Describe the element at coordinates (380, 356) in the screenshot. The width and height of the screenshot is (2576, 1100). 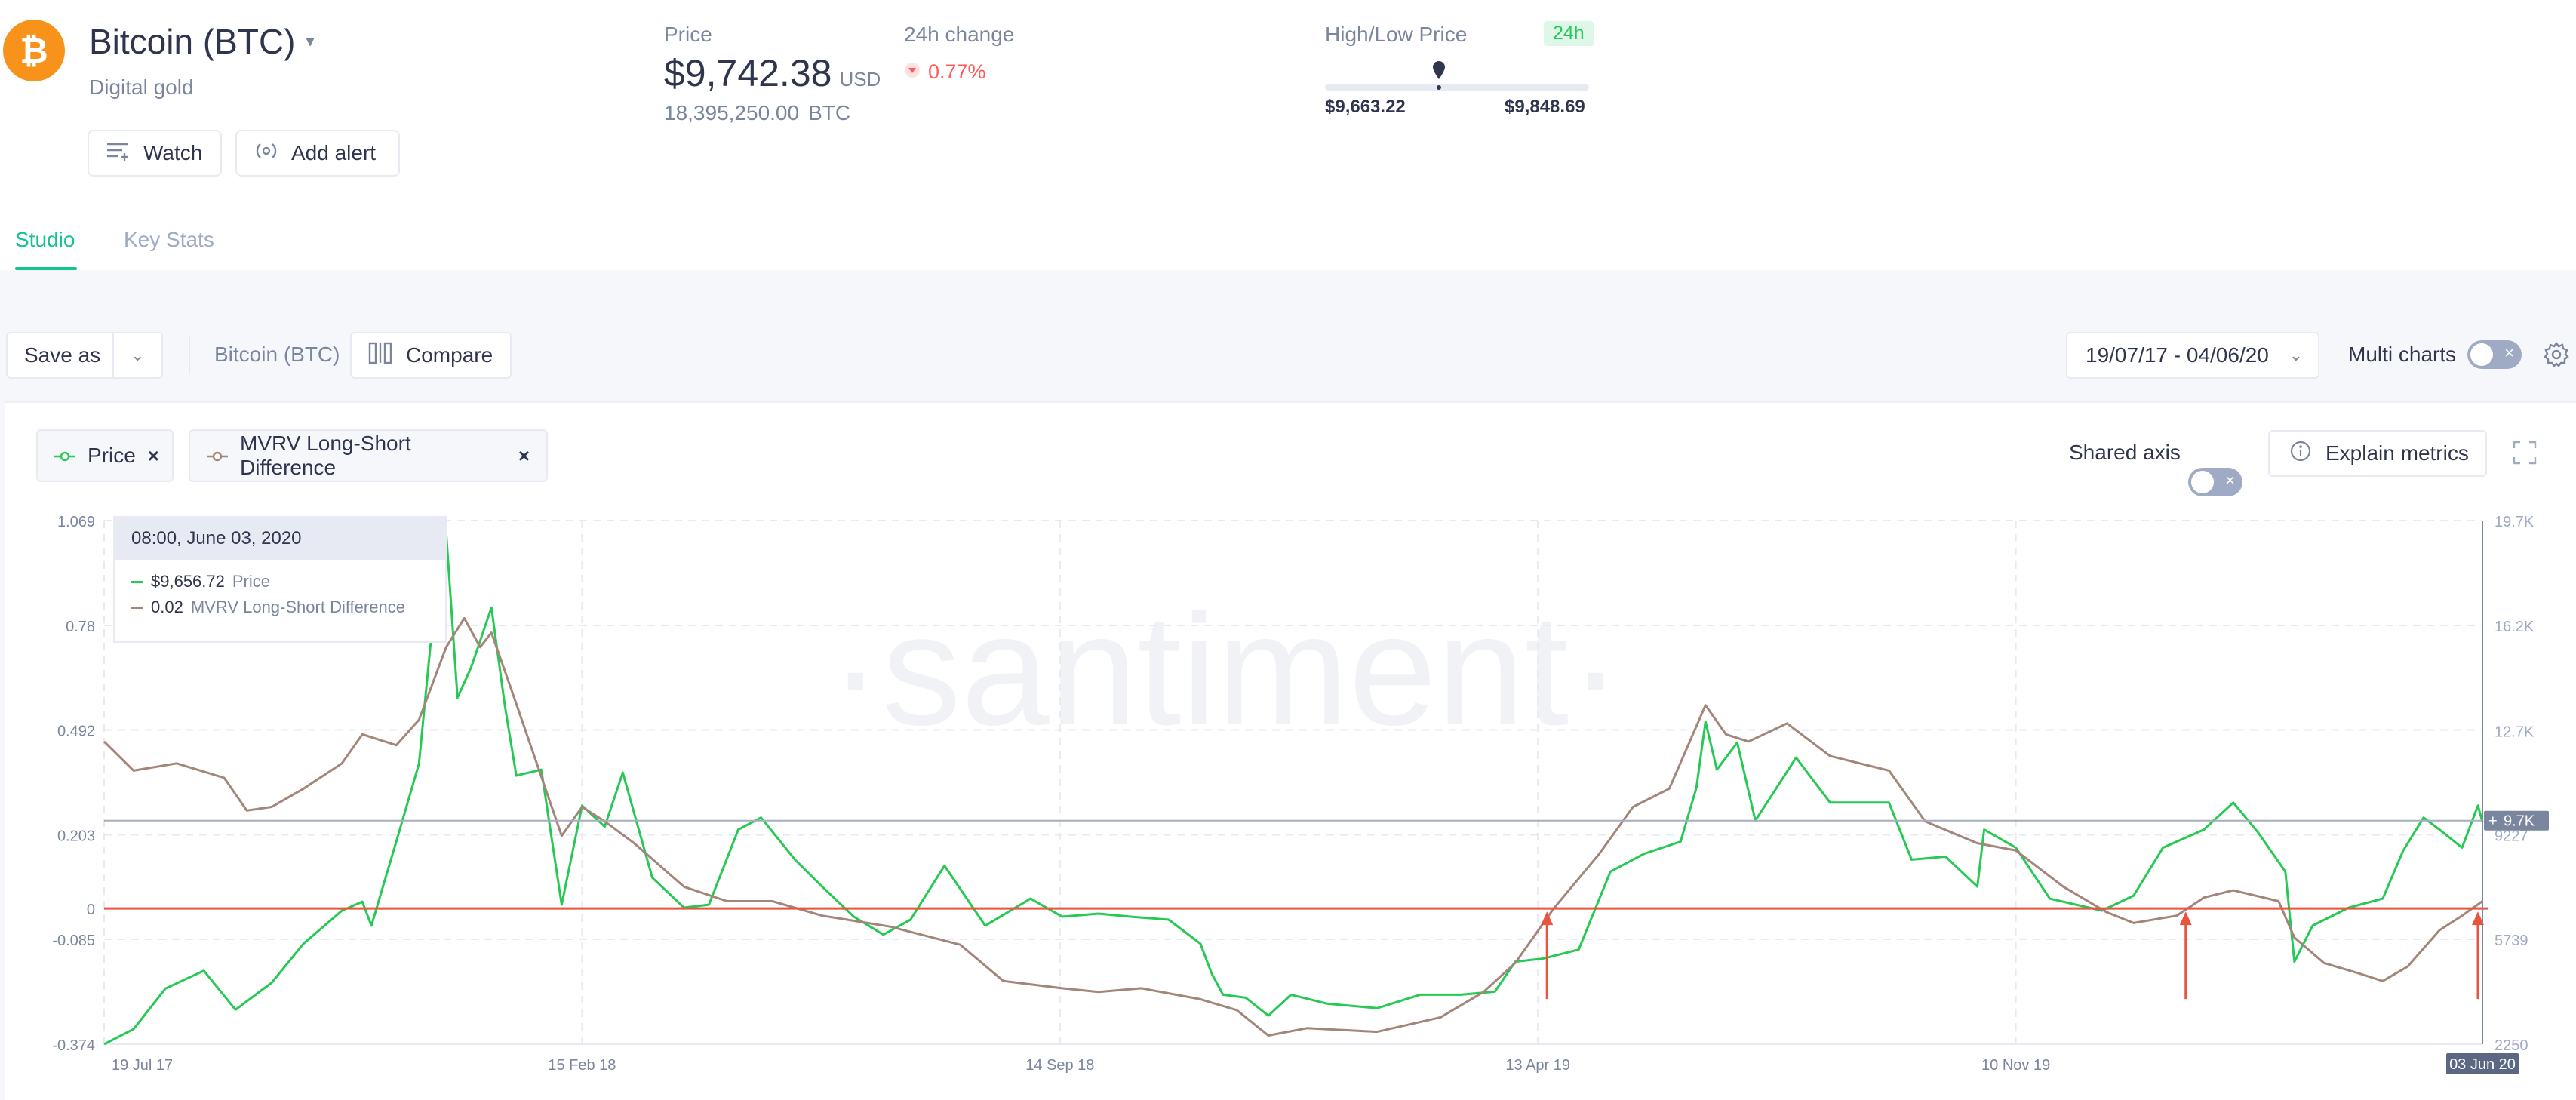
I see `compare-columns-icon` at that location.